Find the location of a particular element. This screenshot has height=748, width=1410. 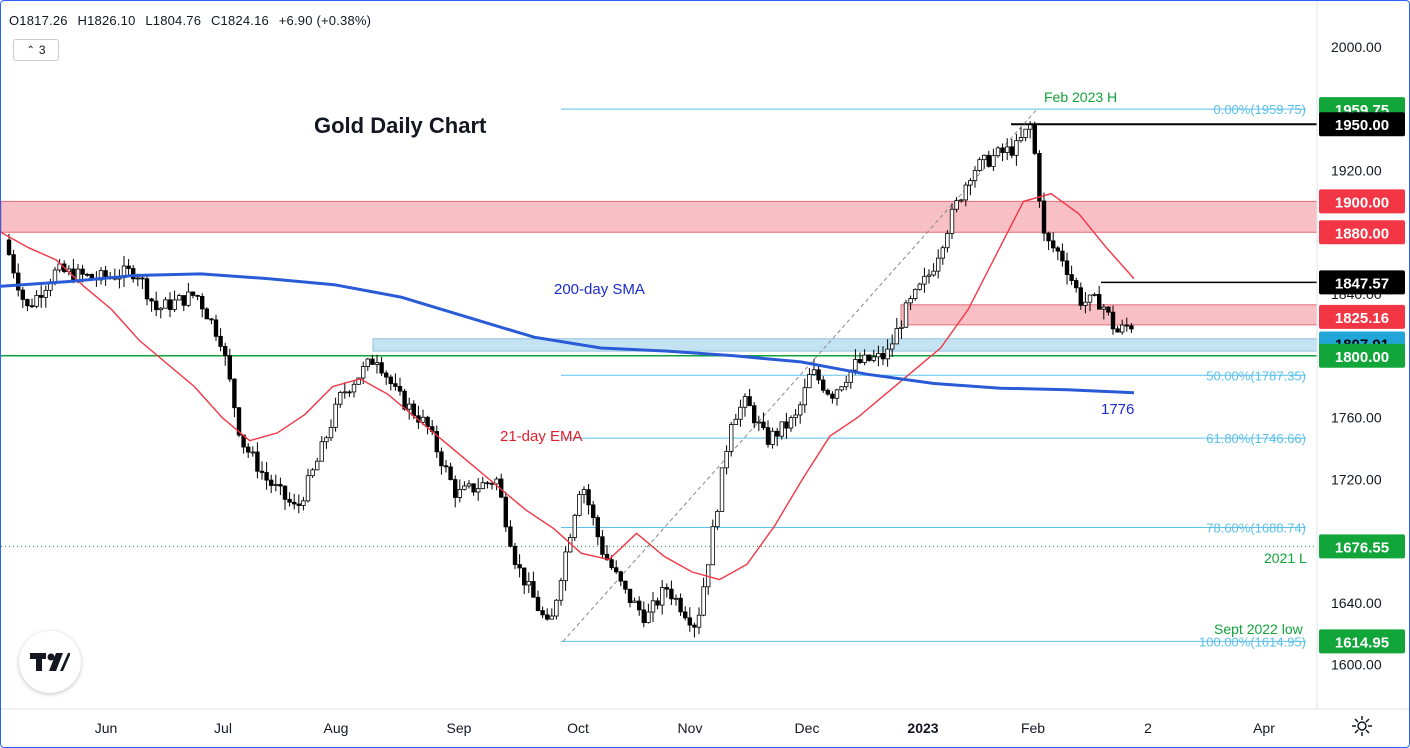

gear-icon is located at coordinates (1362, 726).